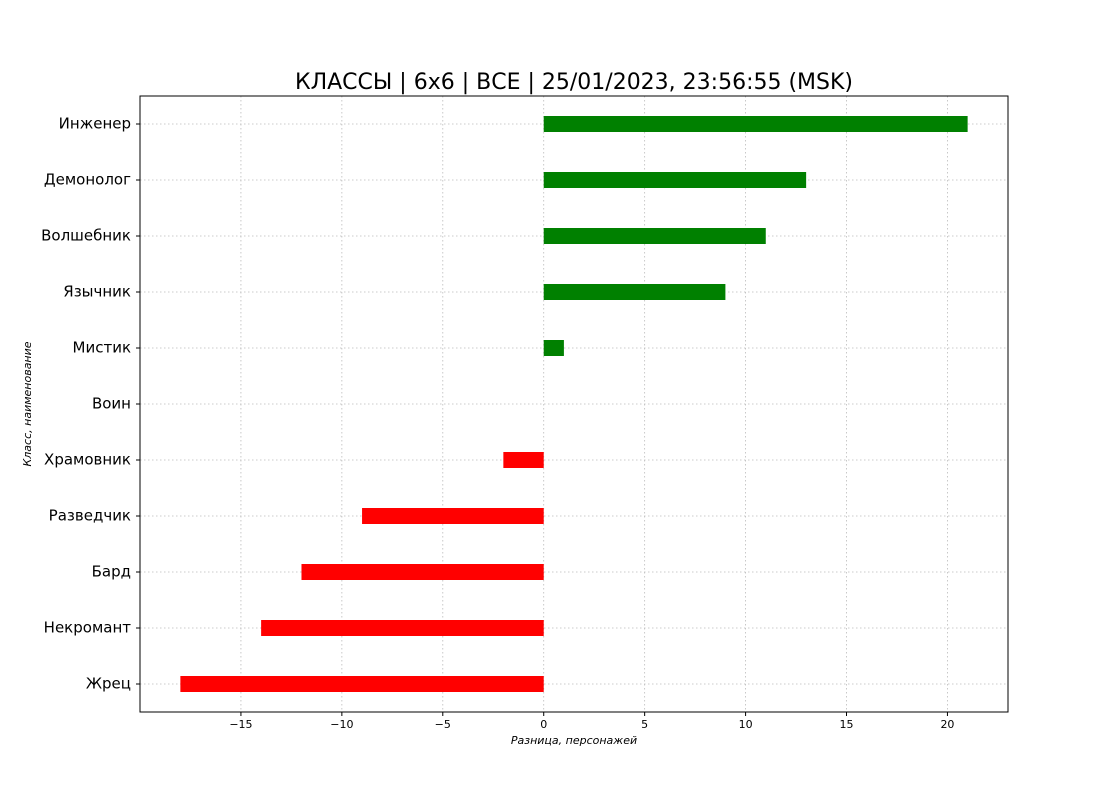 The width and height of the screenshot is (1120, 804). Describe the element at coordinates (95, 124) in the screenshot. I see `y-tick-label: Инженер` at that location.